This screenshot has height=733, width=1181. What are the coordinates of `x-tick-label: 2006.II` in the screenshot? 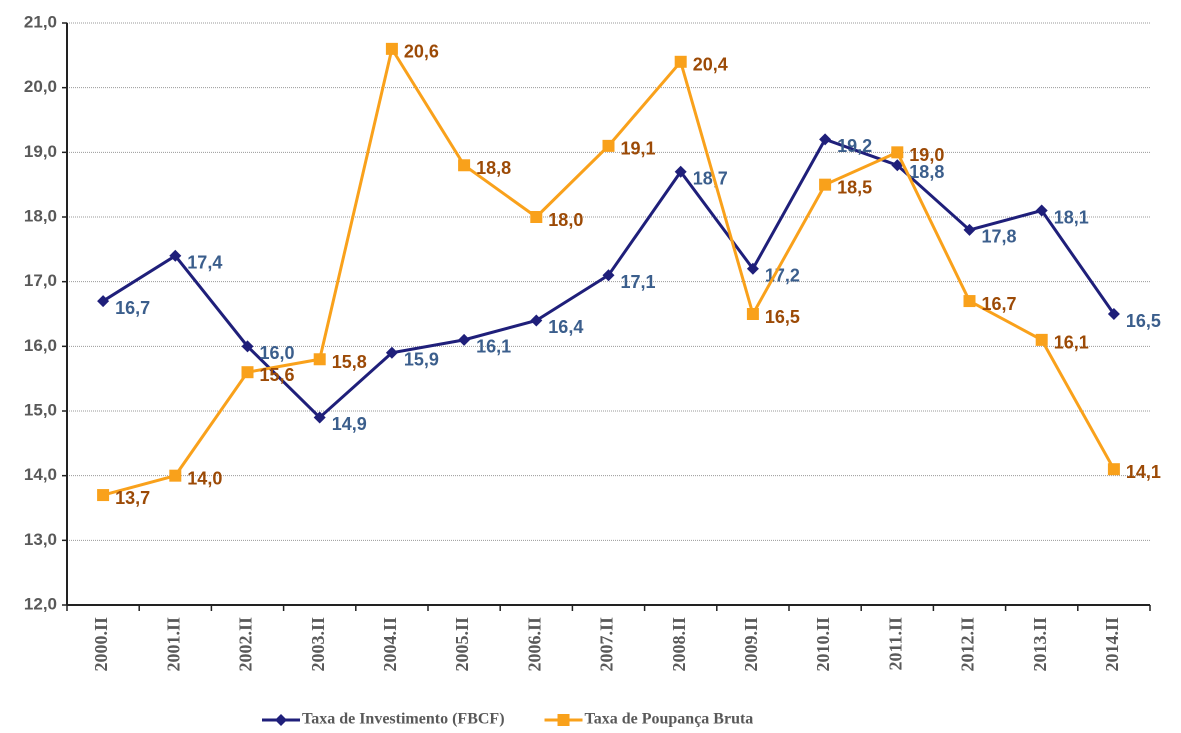 It's located at (534, 644).